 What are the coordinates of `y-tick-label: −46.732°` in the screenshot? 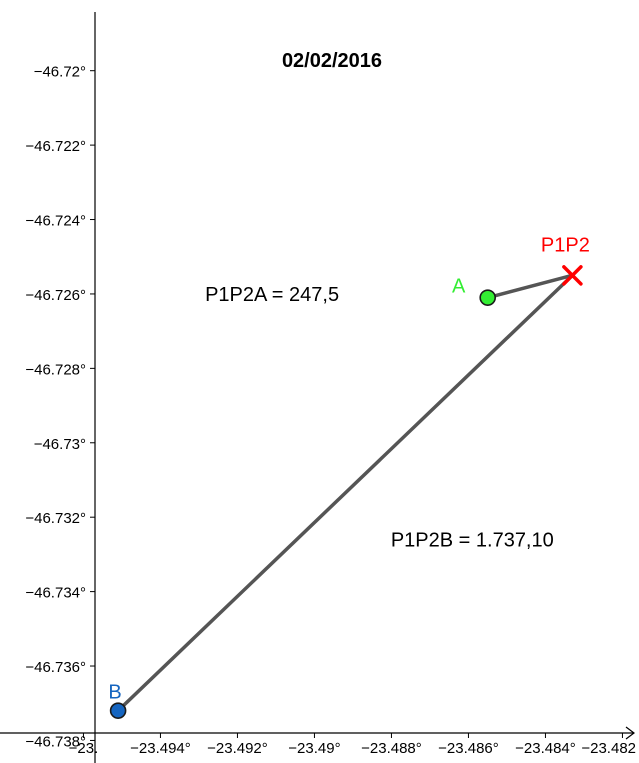 It's located at (55, 518).